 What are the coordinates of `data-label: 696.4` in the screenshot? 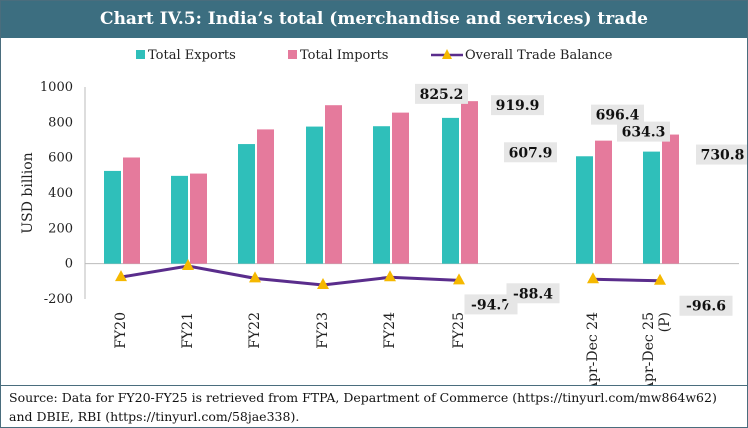 It's located at (618, 116).